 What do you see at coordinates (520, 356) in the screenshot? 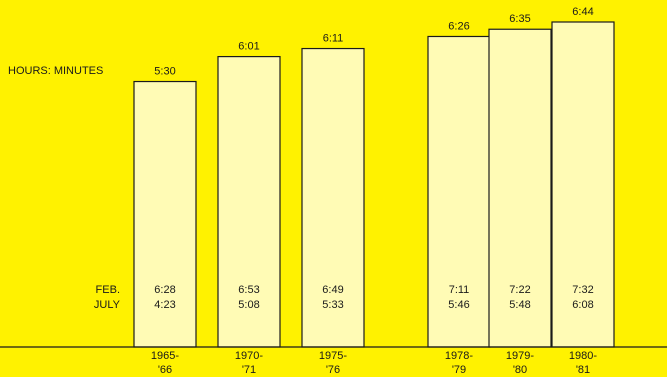
I see `category-label-line1: 1979-` at bounding box center [520, 356].